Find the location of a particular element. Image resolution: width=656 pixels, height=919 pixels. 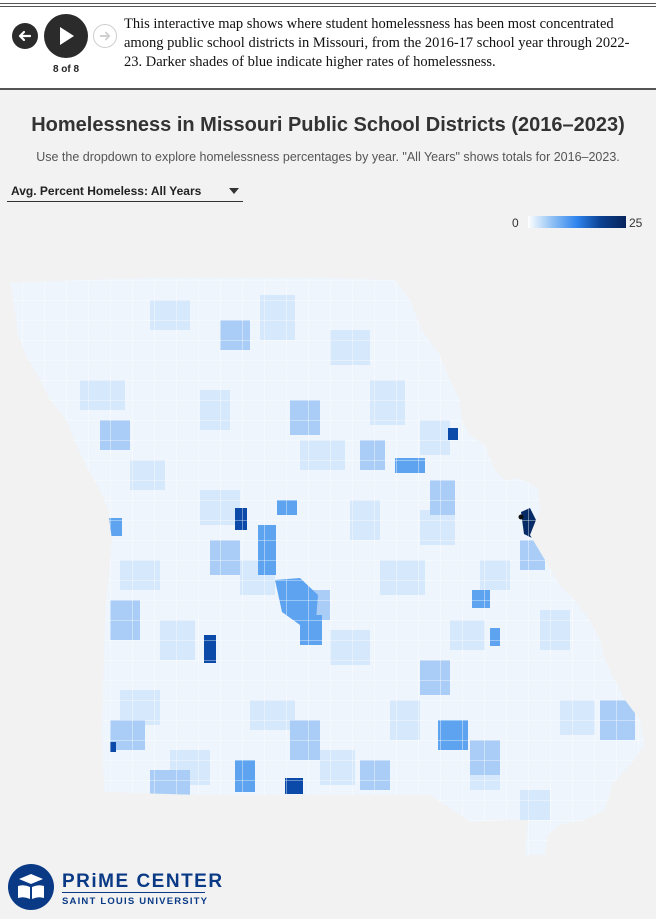

arrow-left-icon is located at coordinates (25, 36).